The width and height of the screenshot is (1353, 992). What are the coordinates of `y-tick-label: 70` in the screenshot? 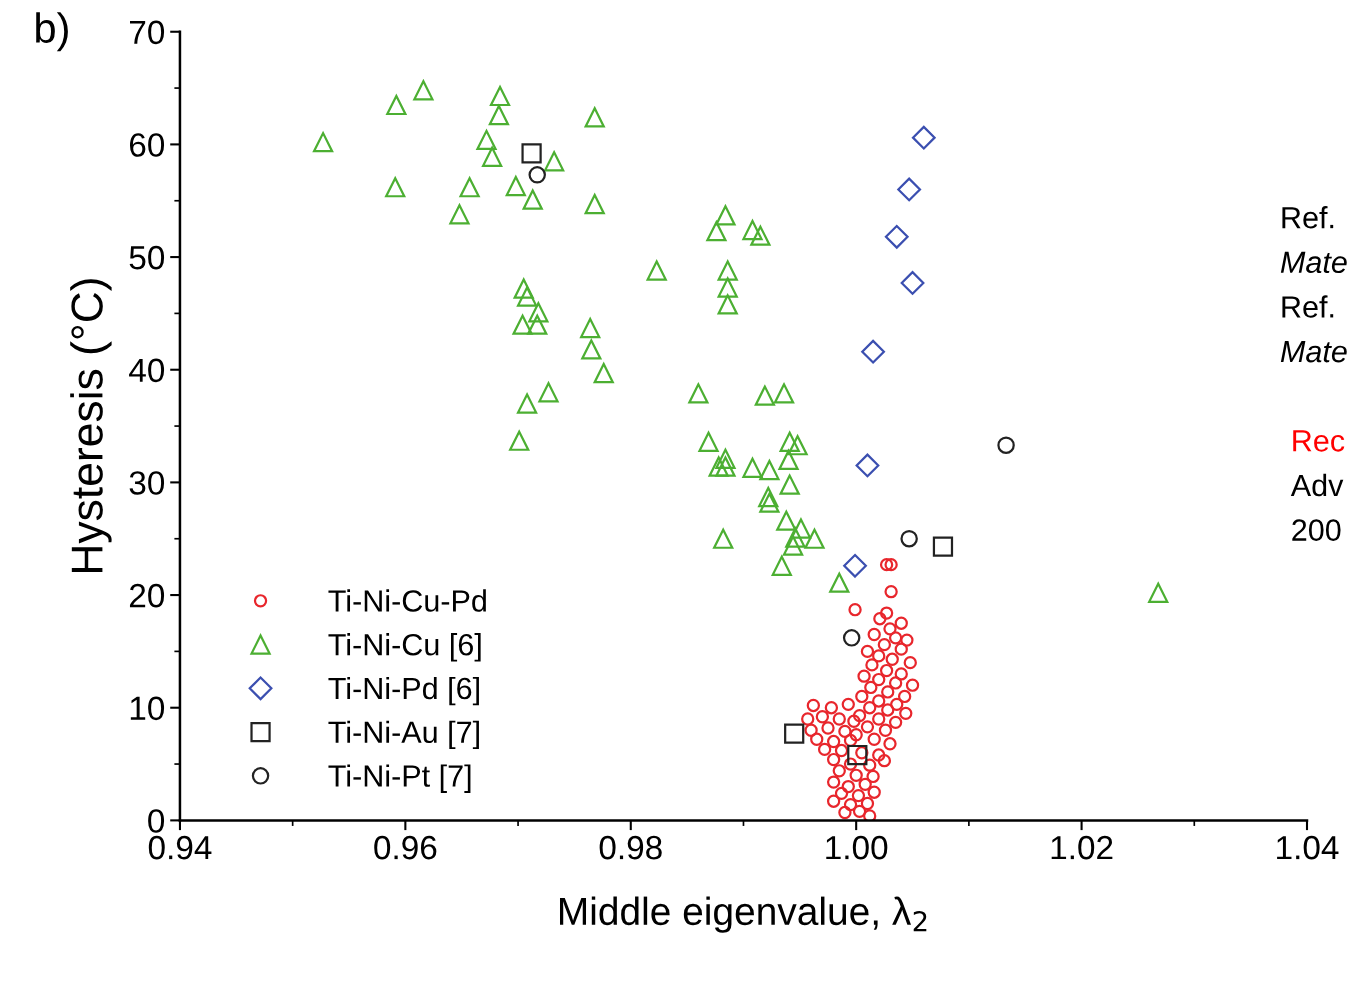 It's located at (147, 32).